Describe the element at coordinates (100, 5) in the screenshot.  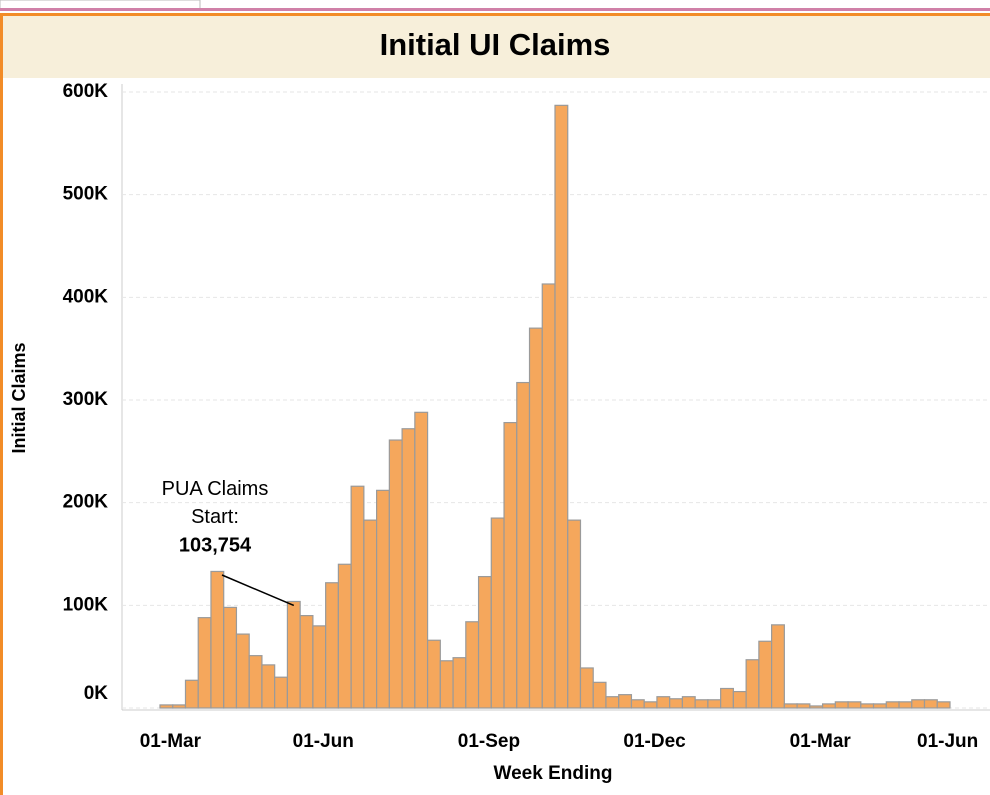
I see `tab` at that location.